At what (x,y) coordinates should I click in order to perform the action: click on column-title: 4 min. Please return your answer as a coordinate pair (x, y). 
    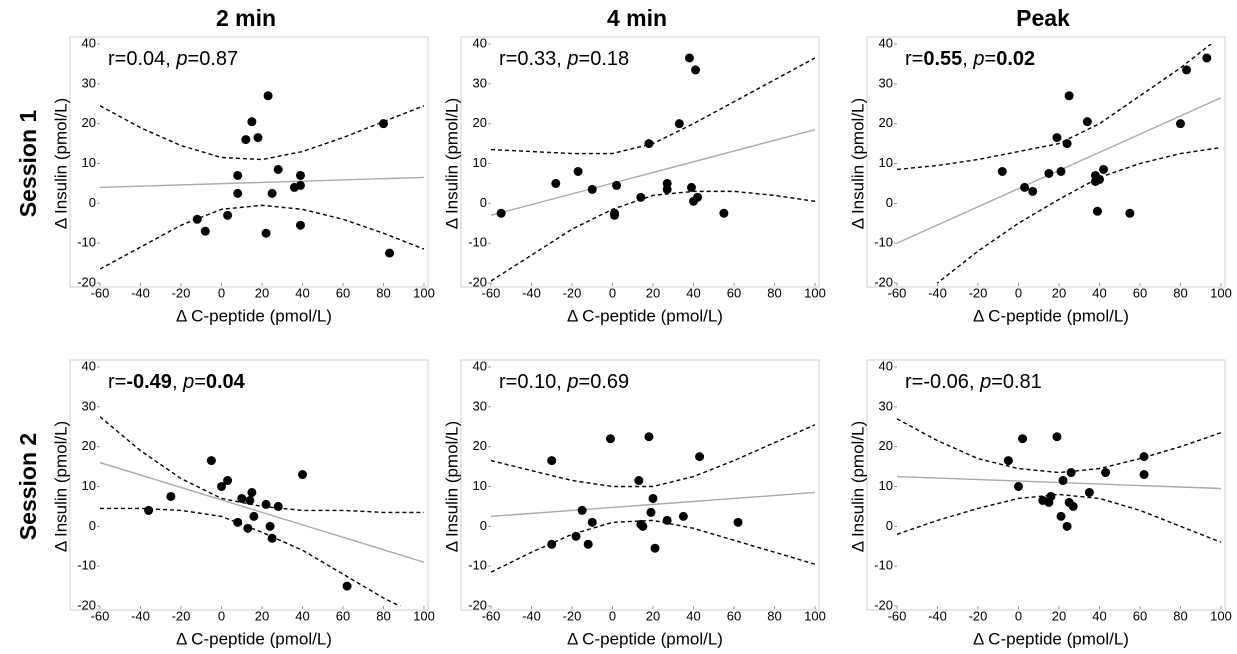
    Looking at the image, I should click on (637, 18).